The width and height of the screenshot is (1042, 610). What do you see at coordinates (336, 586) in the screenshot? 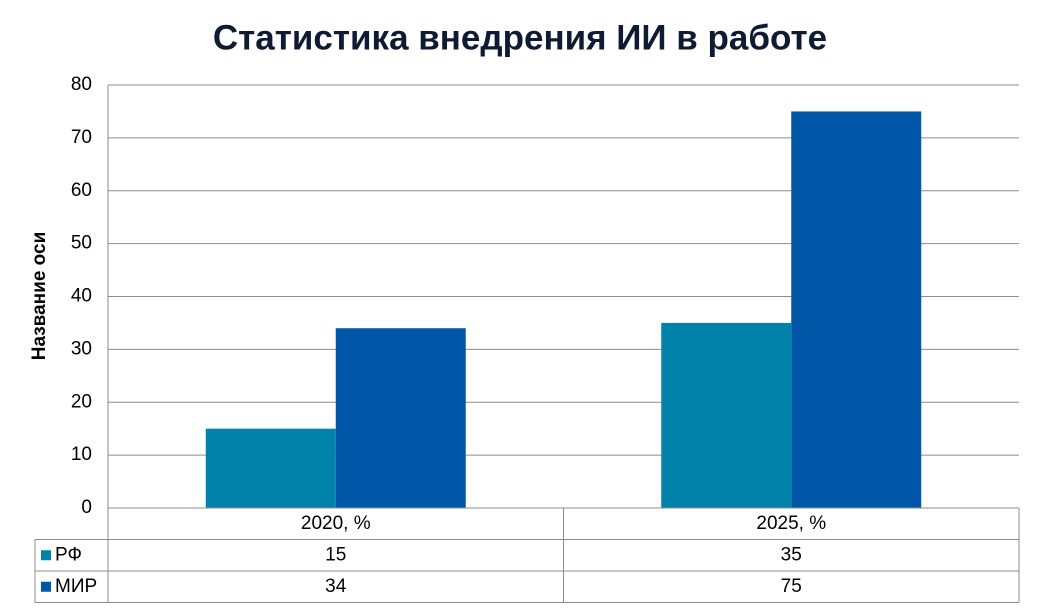
I see `table-value: 34` at bounding box center [336, 586].